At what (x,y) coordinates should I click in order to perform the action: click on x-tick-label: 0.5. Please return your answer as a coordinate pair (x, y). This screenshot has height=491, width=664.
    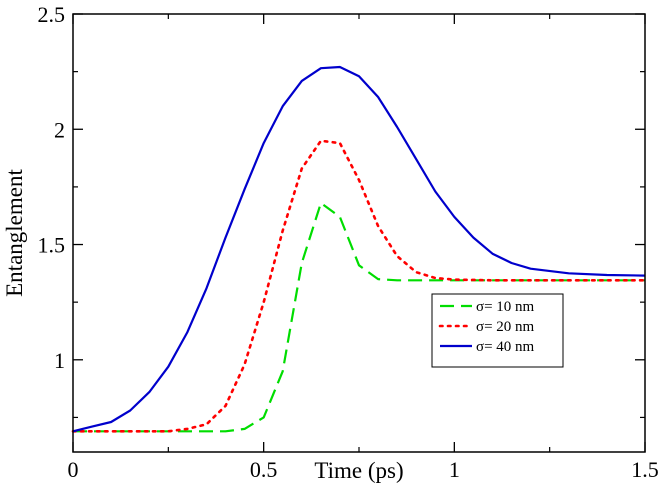
    Looking at the image, I should click on (264, 469).